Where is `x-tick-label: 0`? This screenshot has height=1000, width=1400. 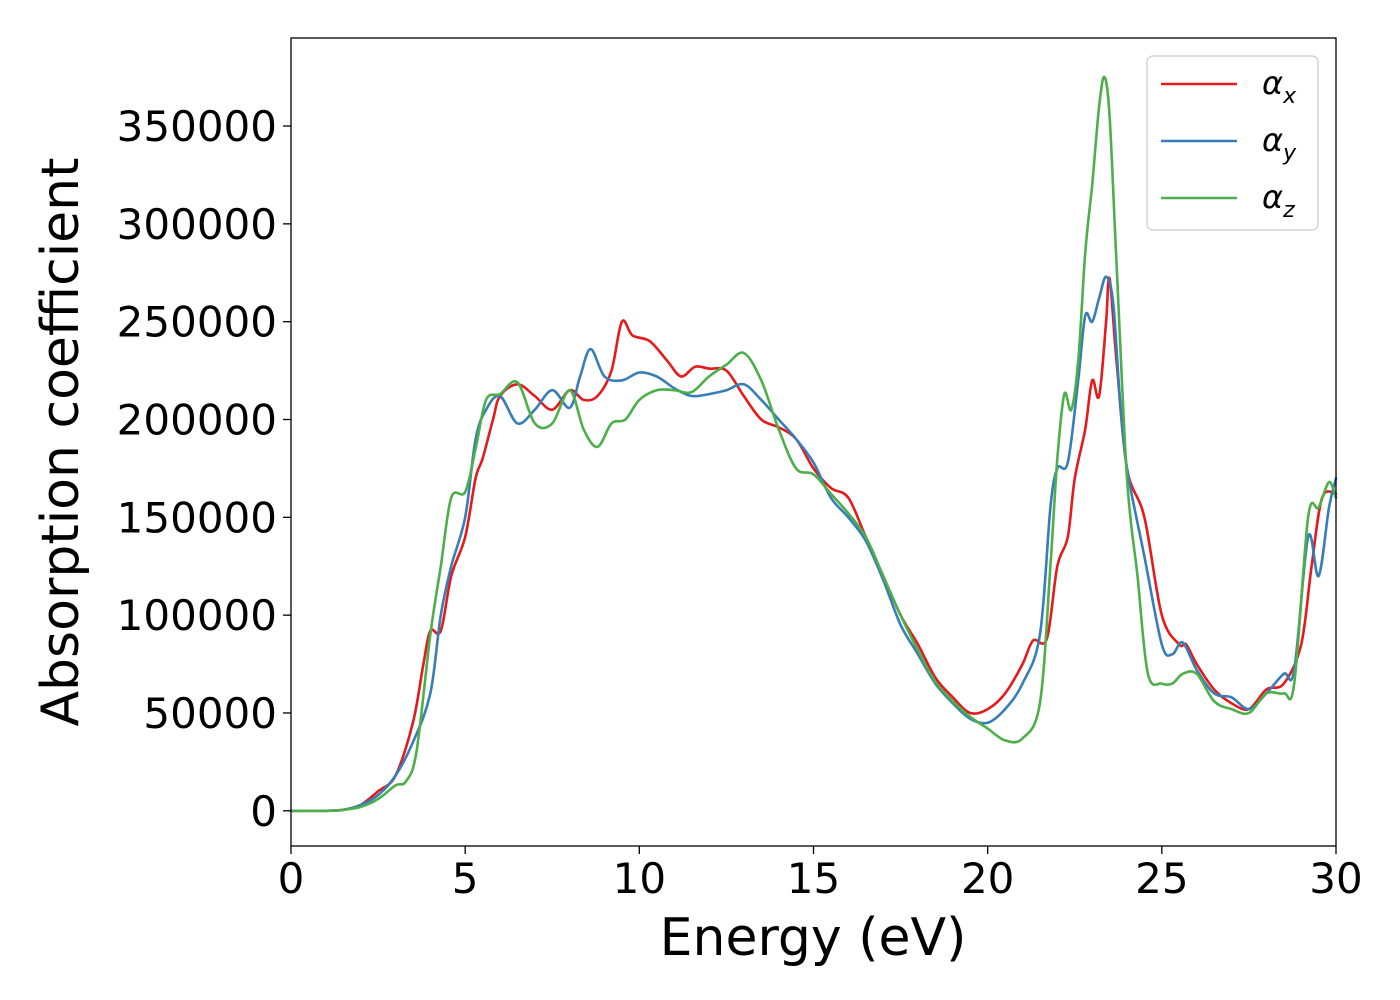
x-tick-label: 0 is located at coordinates (291, 878).